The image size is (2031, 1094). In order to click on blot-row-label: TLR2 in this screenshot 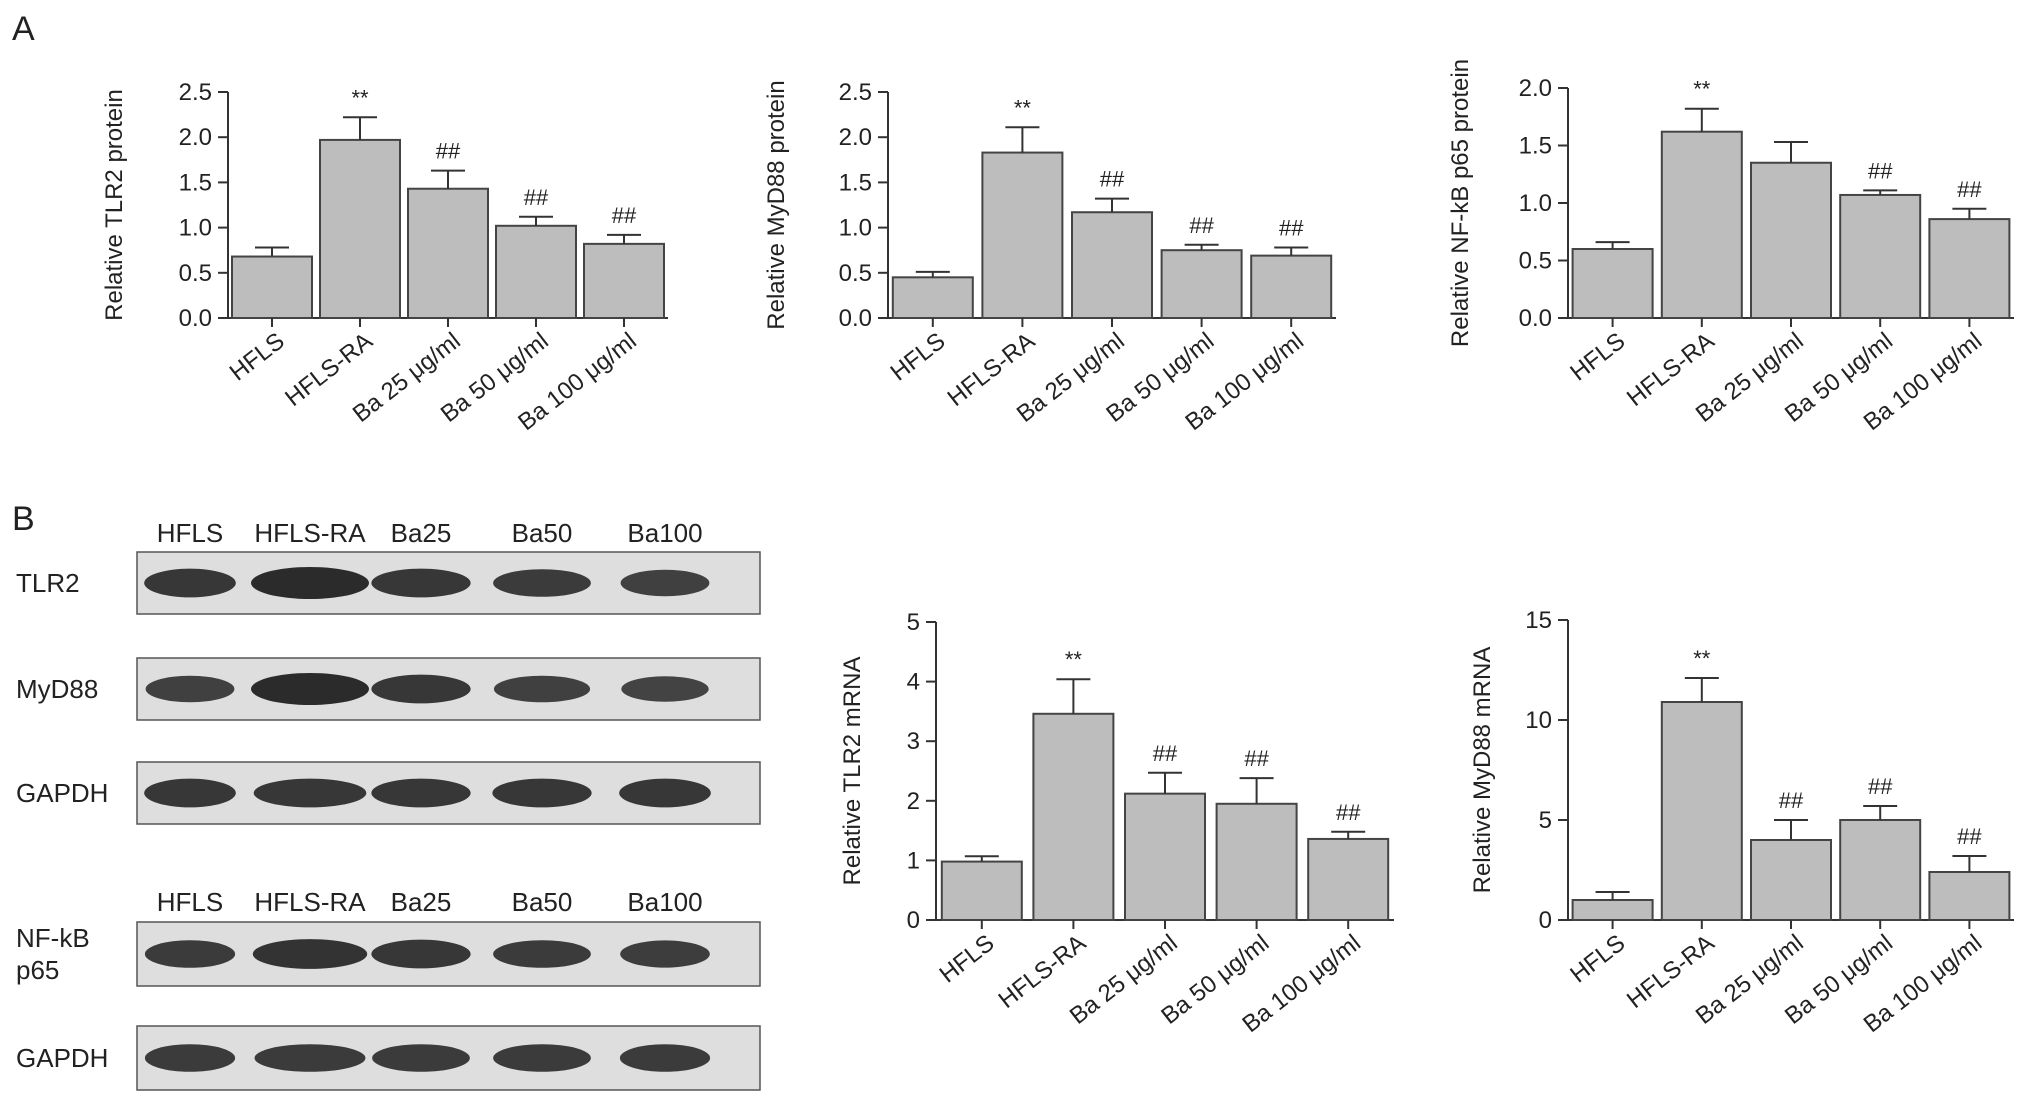, I will do `click(48, 583)`.